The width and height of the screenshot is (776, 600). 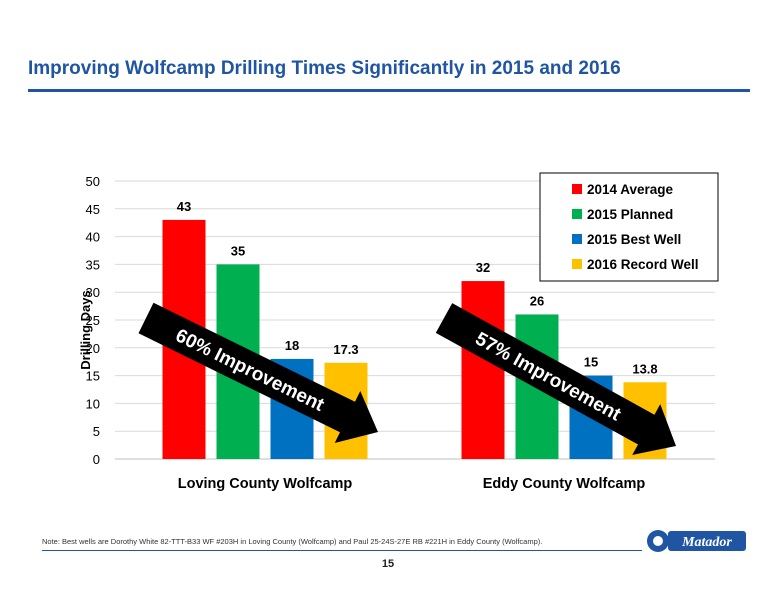 What do you see at coordinates (238, 250) in the screenshot?
I see `bar-data-label: 35` at bounding box center [238, 250].